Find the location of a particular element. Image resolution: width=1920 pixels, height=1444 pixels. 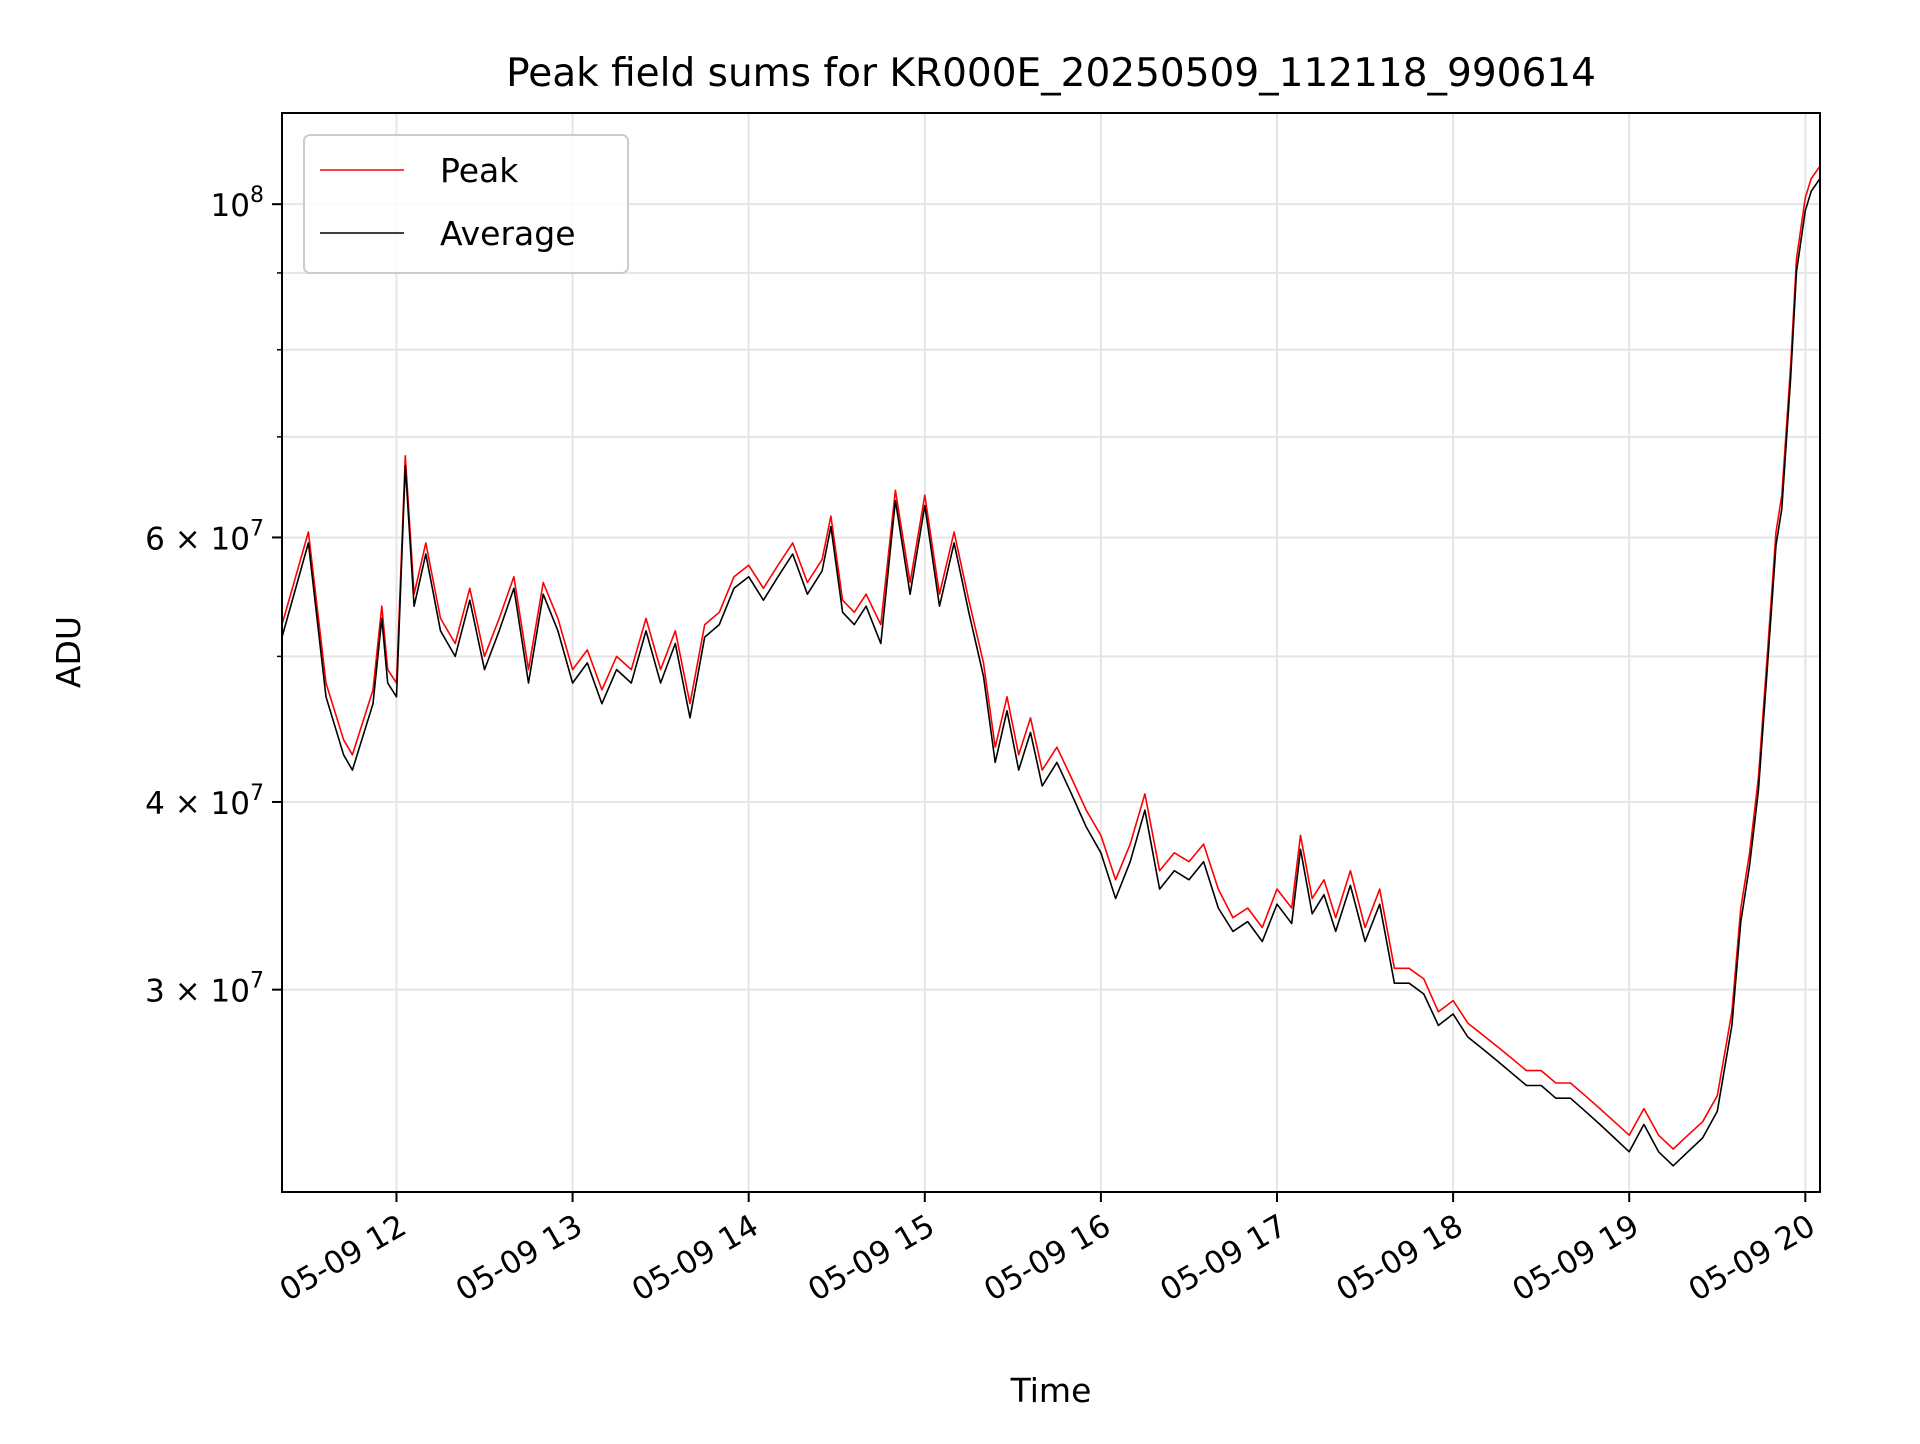

y-tick-label: 4 × 107 is located at coordinates (204, 801).